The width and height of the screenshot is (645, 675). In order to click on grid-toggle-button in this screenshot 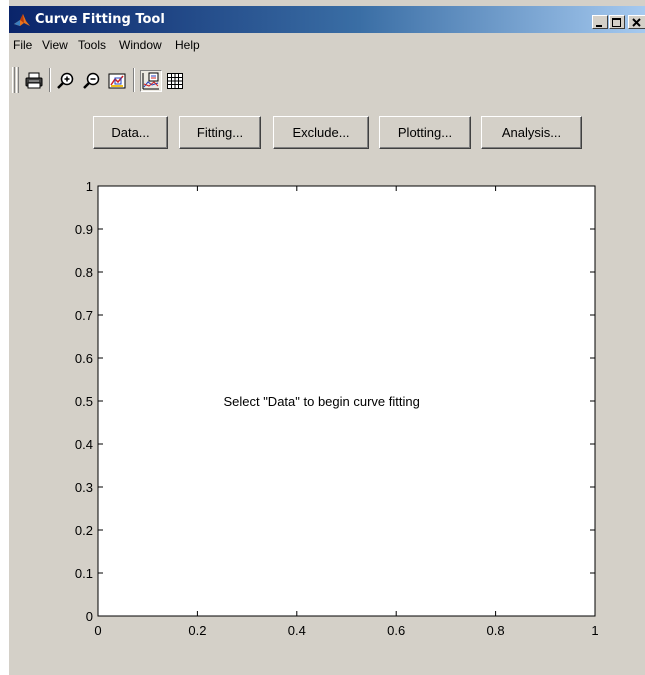, I will do `click(175, 81)`.